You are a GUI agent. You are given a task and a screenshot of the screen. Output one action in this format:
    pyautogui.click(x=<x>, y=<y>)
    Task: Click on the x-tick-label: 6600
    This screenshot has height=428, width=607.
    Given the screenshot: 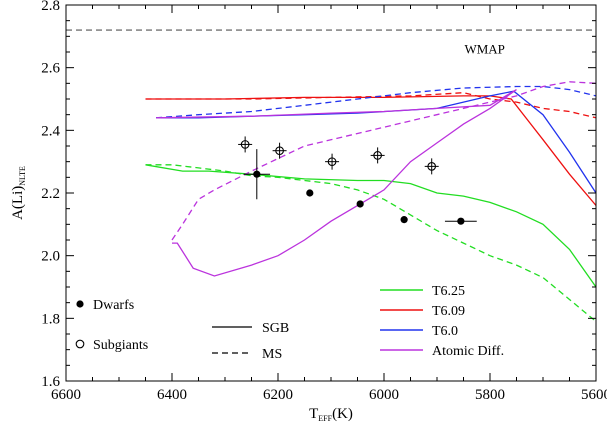 What is the action you would take?
    pyautogui.click(x=66, y=395)
    